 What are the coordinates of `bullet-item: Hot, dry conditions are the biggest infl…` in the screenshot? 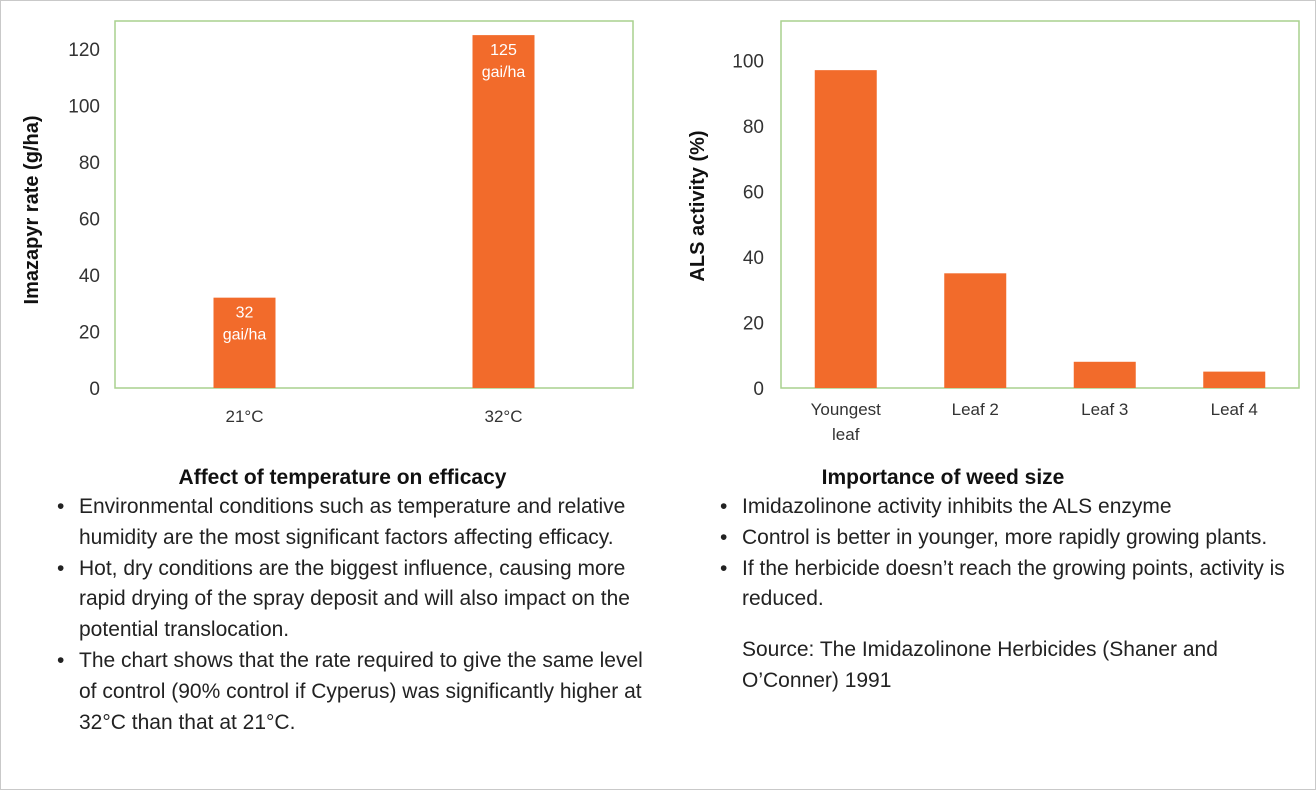 It's located at (352, 600).